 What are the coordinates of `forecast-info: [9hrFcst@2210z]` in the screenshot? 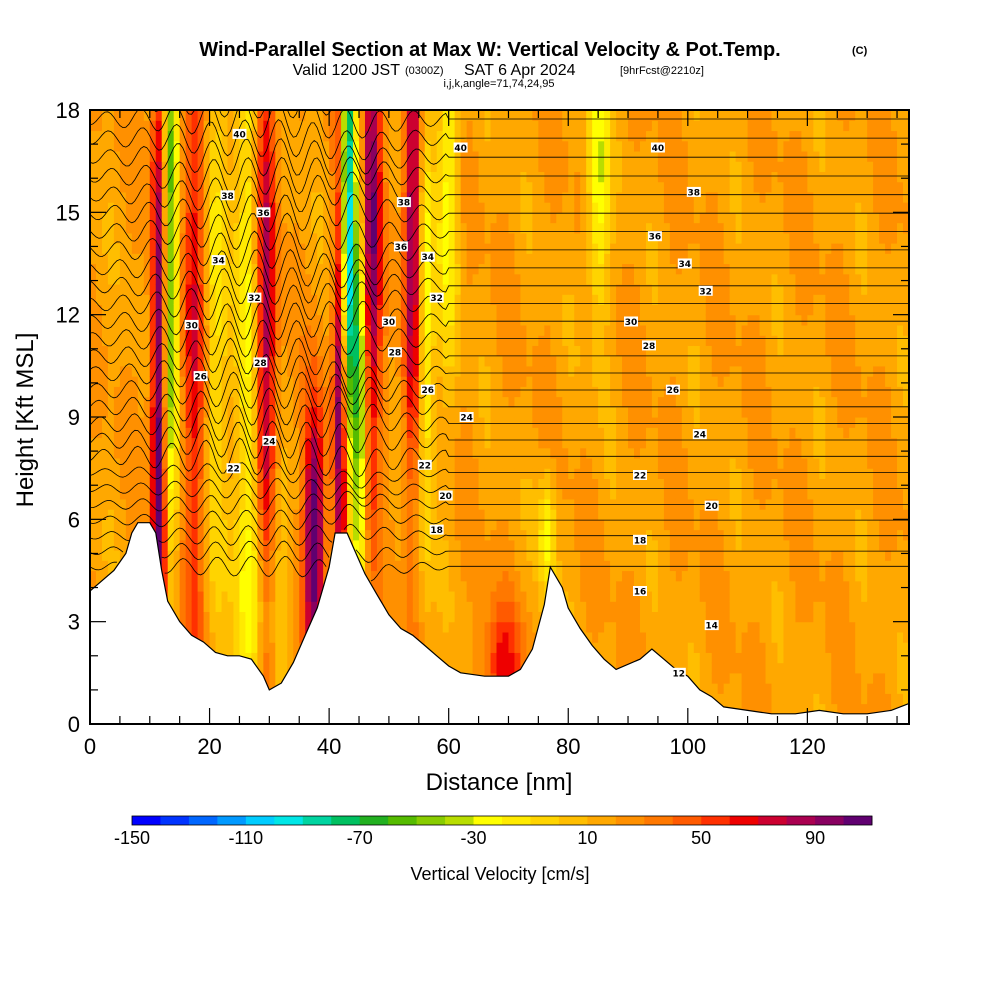 It's located at (662, 71).